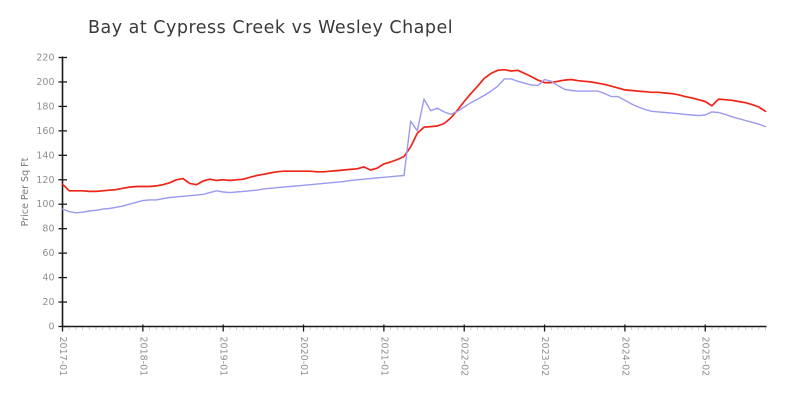 The image size is (800, 400). I want to click on x-tick-label: 2020-01, so click(303, 357).